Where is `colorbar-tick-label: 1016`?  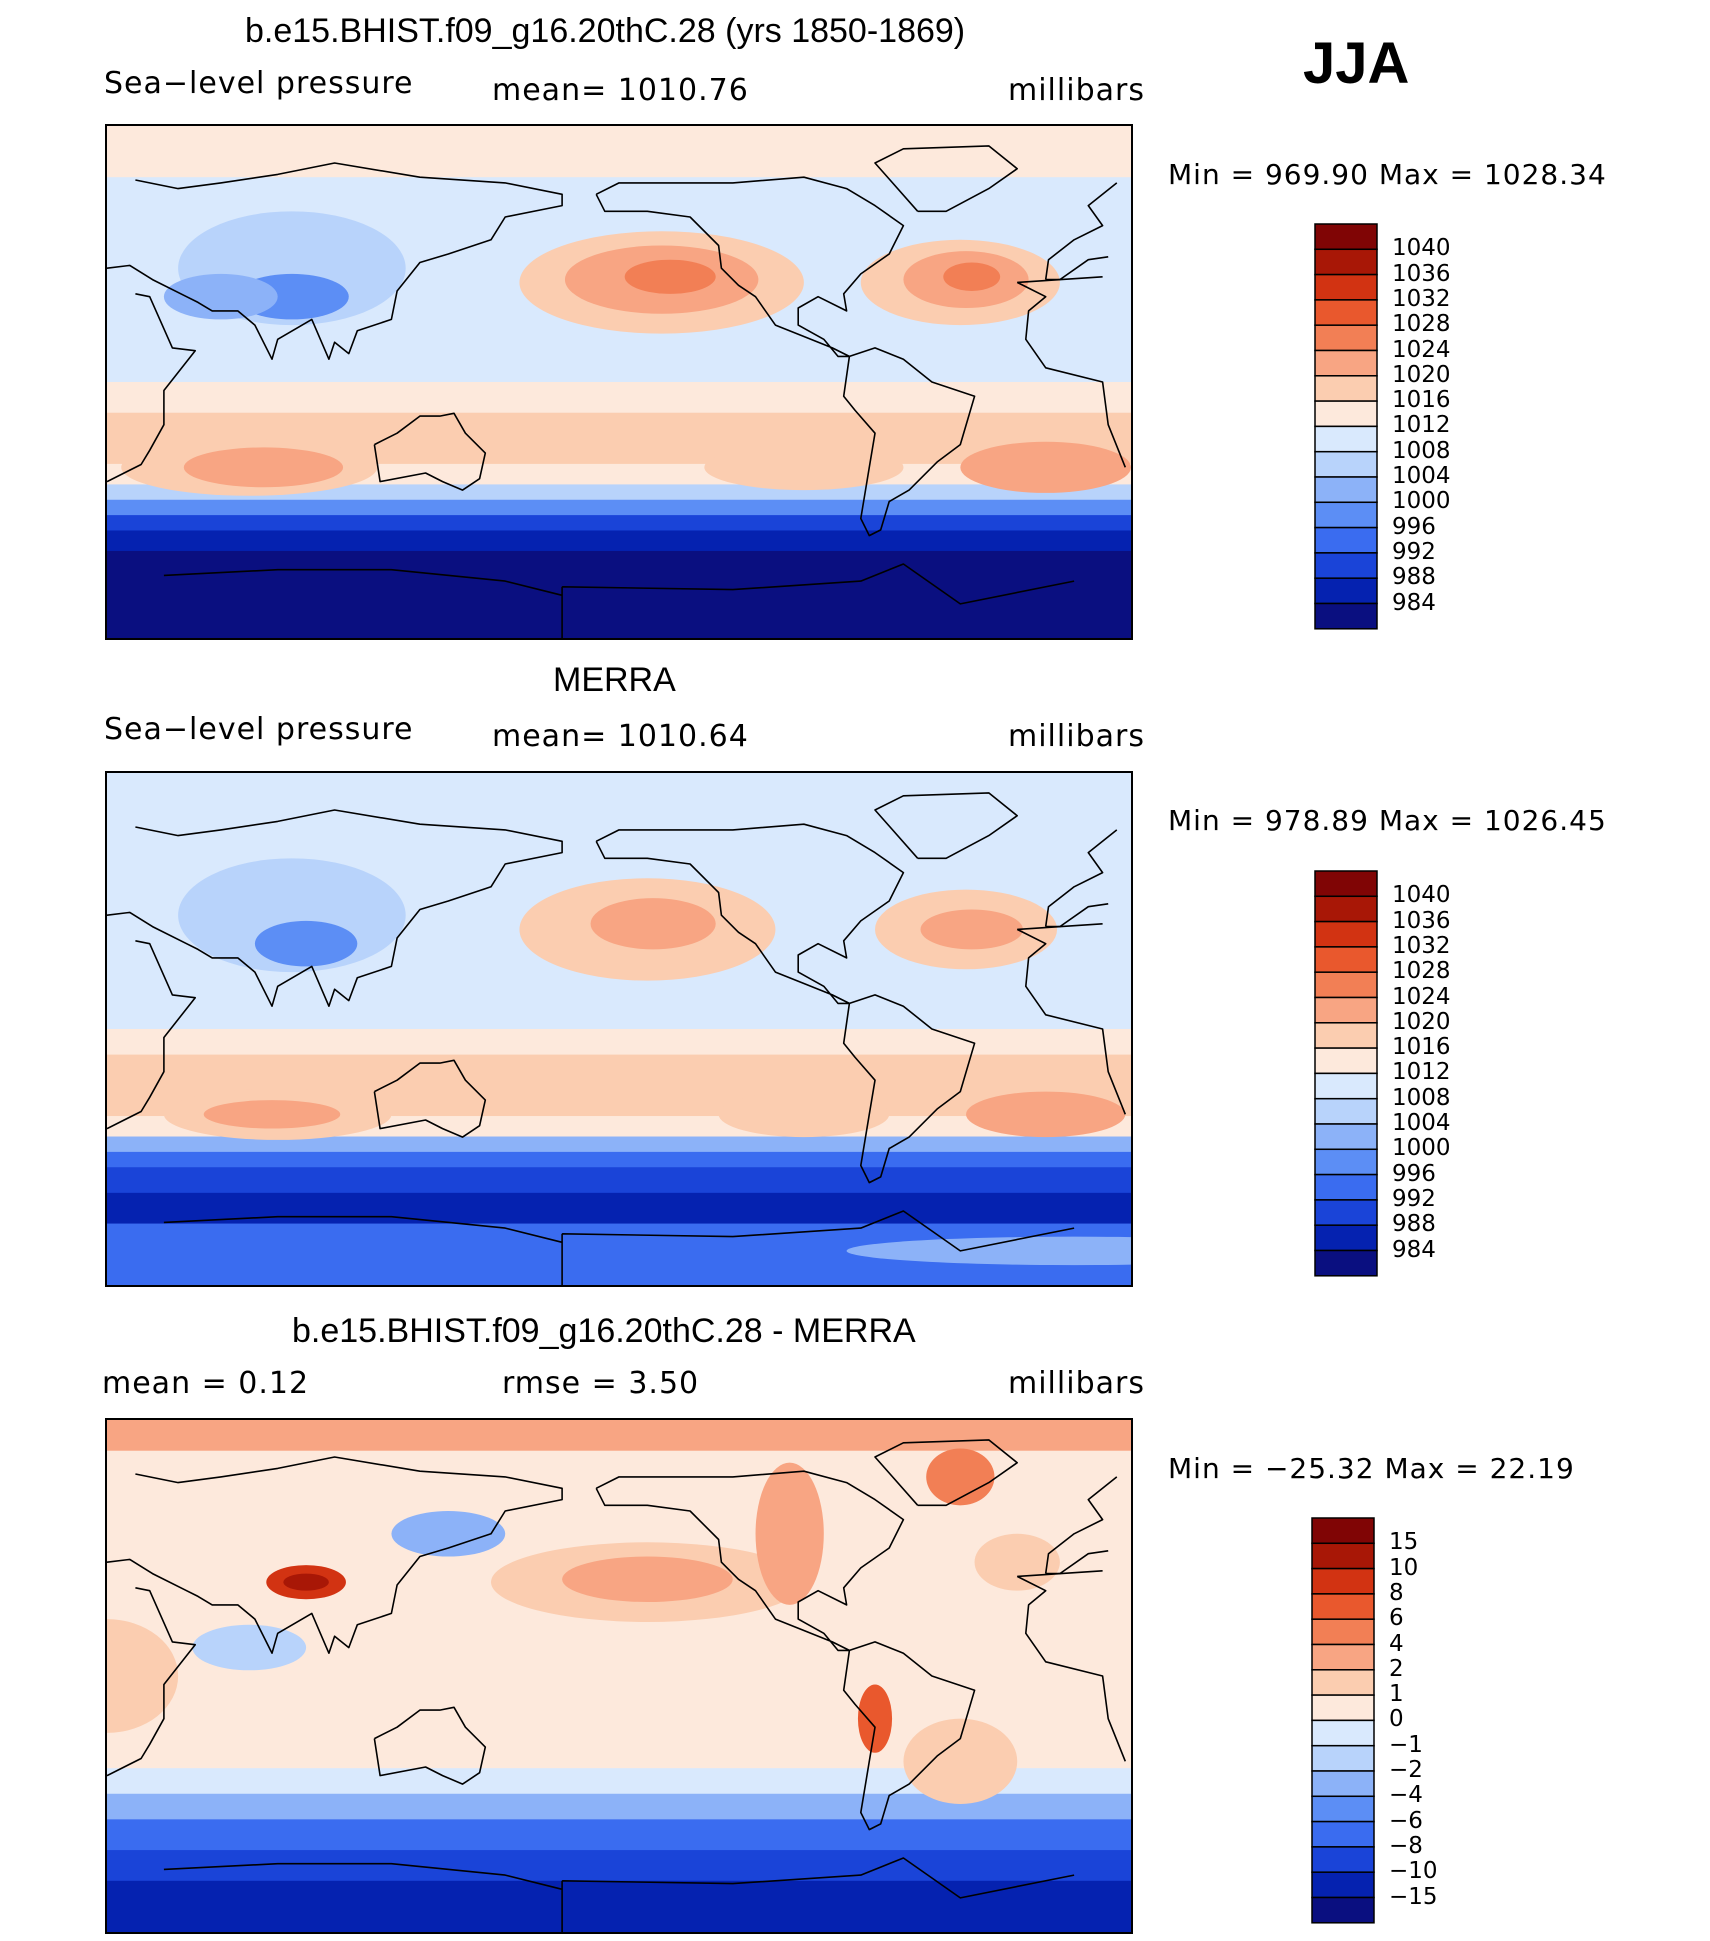
colorbar-tick-label: 1016 is located at coordinates (1421, 1047).